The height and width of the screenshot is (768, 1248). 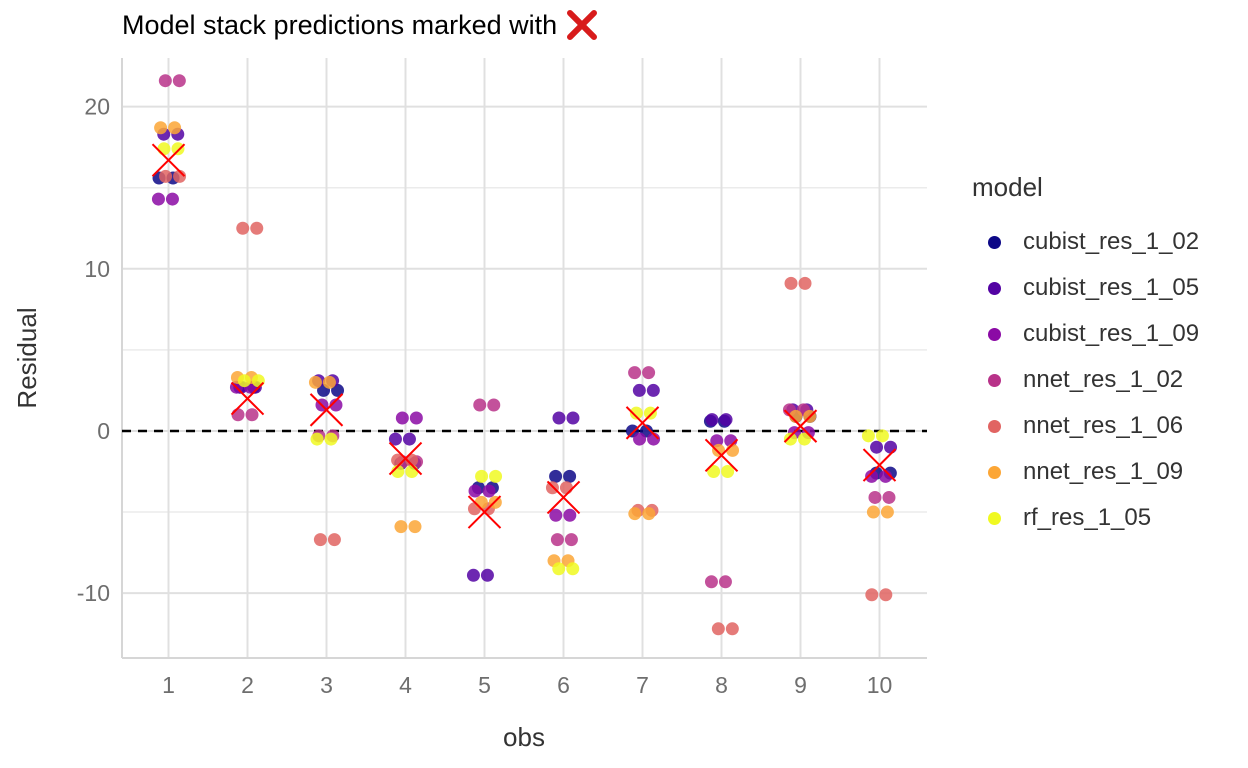 What do you see at coordinates (97, 107) in the screenshot?
I see `y-tick-label: 20` at bounding box center [97, 107].